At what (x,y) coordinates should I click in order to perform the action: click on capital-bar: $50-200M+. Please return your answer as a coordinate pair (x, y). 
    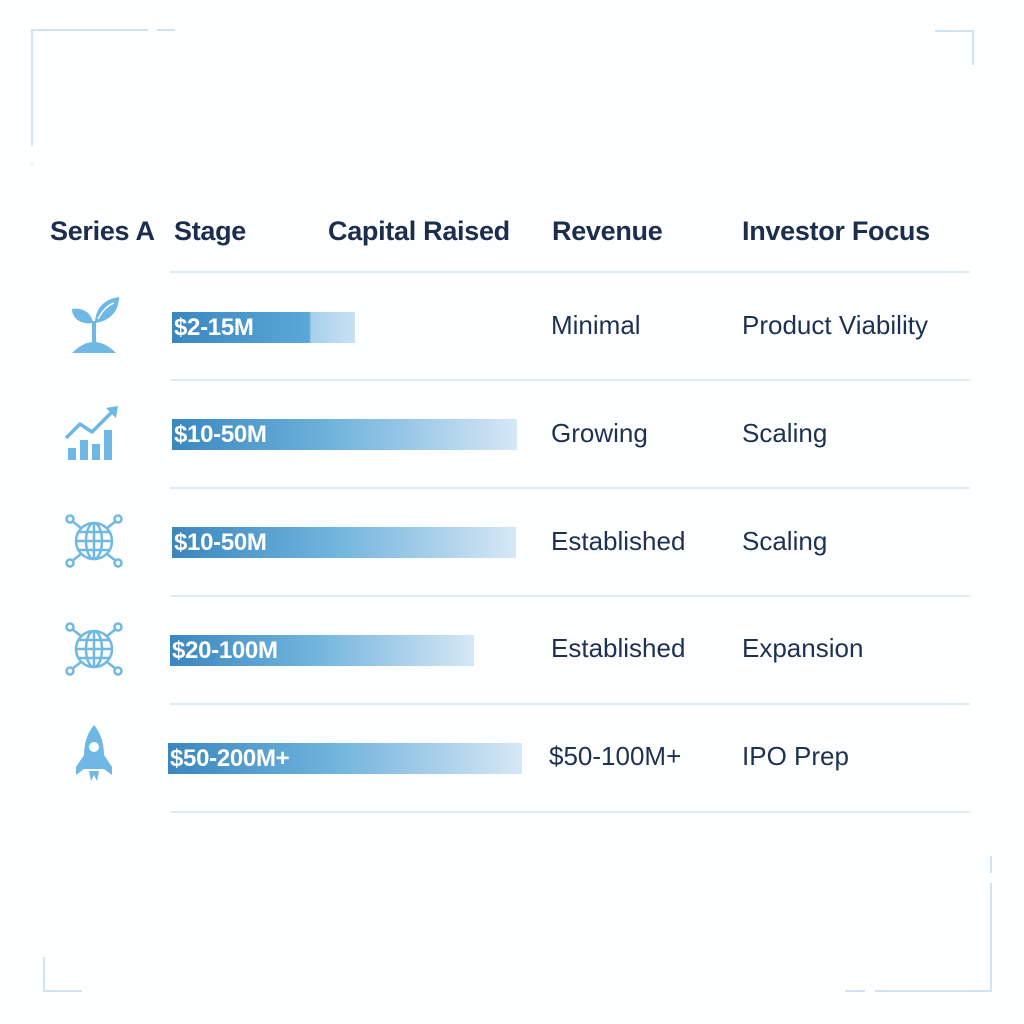
    Looking at the image, I should click on (345, 758).